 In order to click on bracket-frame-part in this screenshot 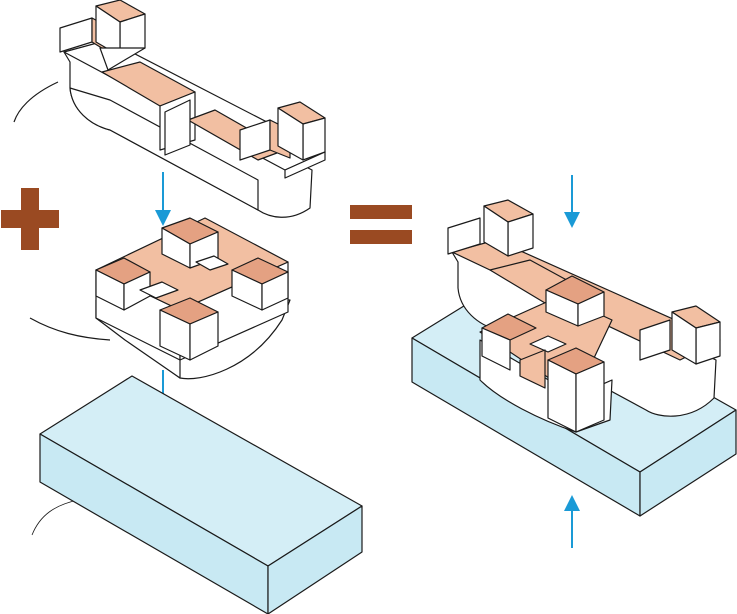, I will do `click(192, 109)`.